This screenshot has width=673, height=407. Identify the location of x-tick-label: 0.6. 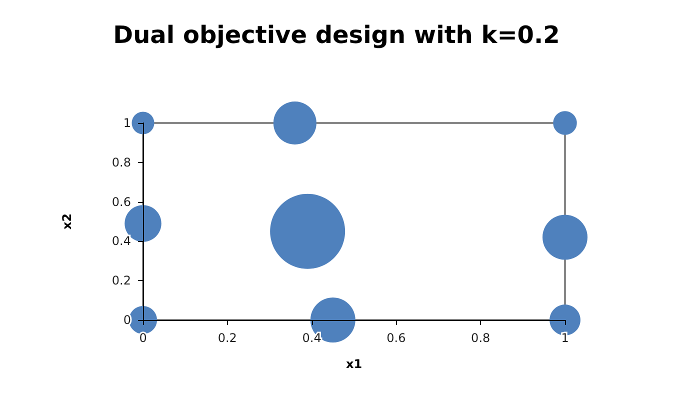
(396, 338).